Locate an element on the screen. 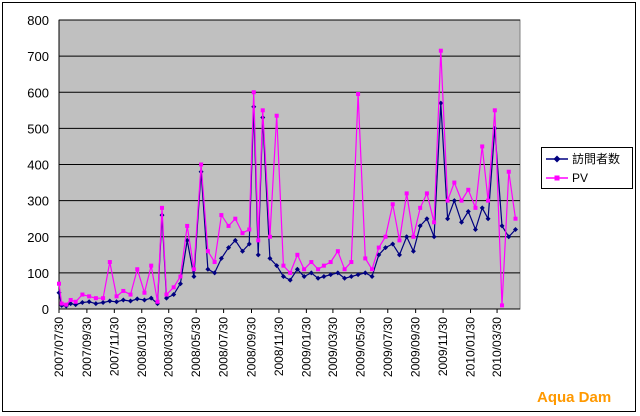 This screenshot has width=640, height=416. x-tick-label: 2009/01/30 is located at coordinates (306, 347).